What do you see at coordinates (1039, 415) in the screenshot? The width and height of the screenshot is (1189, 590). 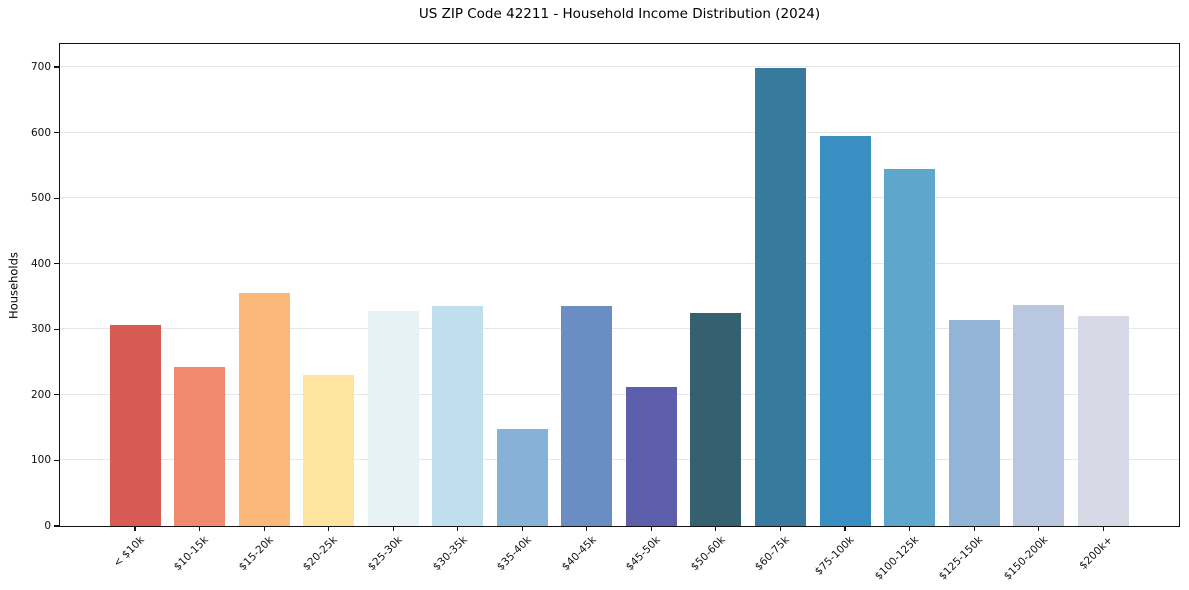 I see `bar-$150-200k` at bounding box center [1039, 415].